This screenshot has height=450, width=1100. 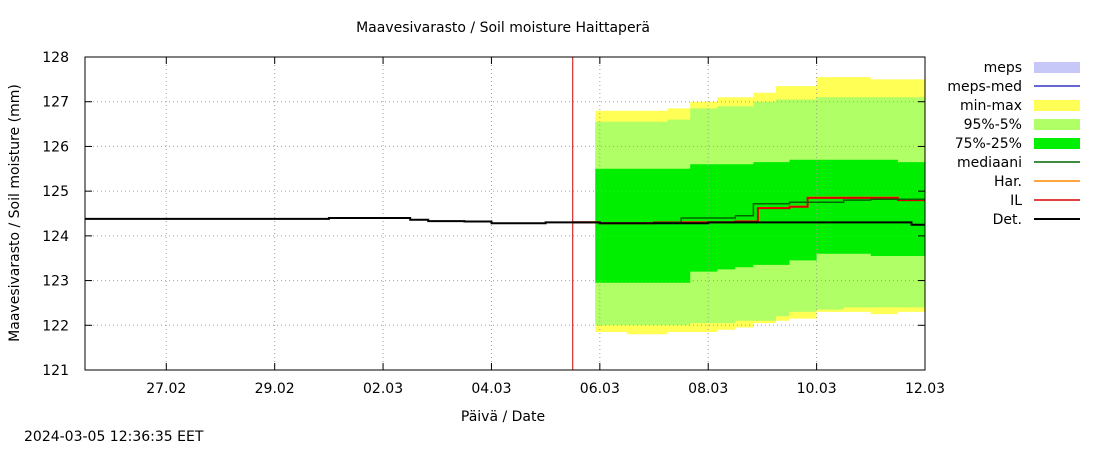 I want to click on y-tick-label: 127, so click(x=55, y=103).